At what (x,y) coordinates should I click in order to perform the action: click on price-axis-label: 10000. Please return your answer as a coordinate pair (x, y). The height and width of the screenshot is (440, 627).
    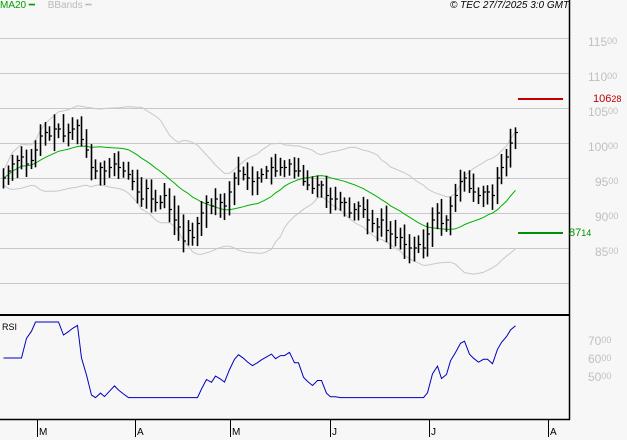
    Looking at the image, I should click on (603, 147).